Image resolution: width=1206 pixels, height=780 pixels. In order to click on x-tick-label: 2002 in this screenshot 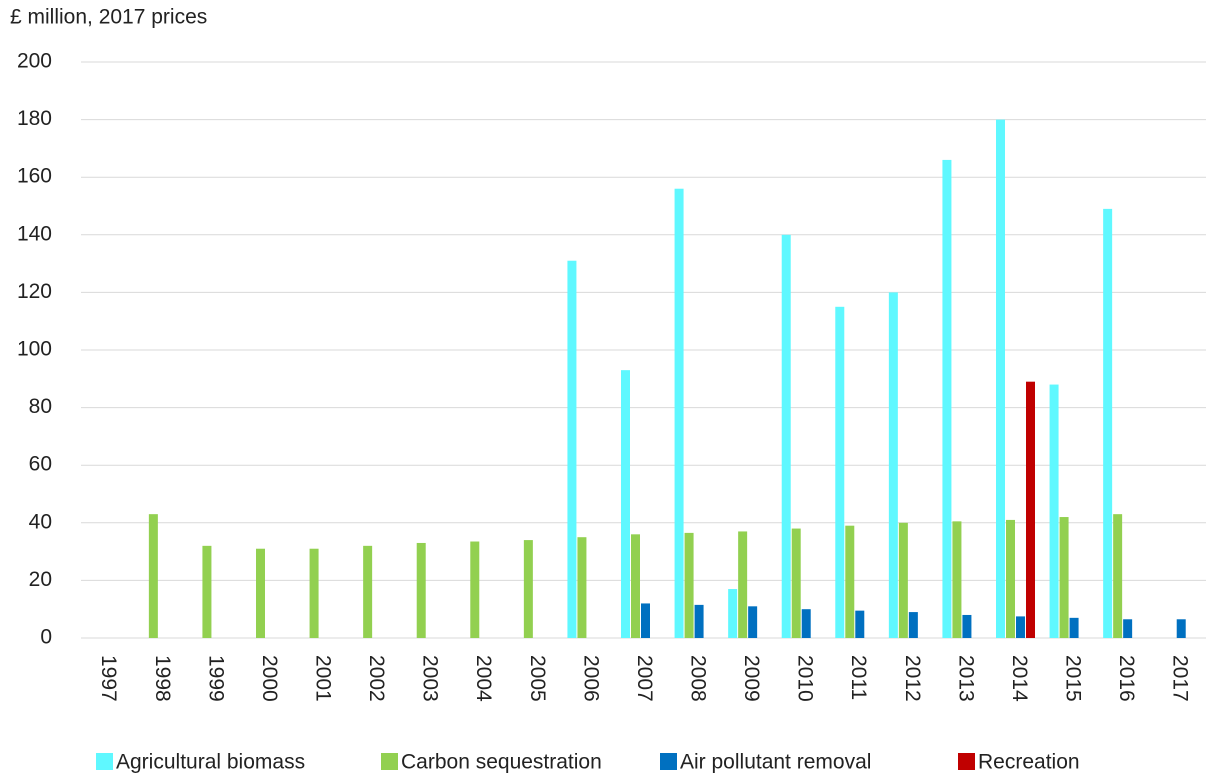, I will do `click(376, 678)`.